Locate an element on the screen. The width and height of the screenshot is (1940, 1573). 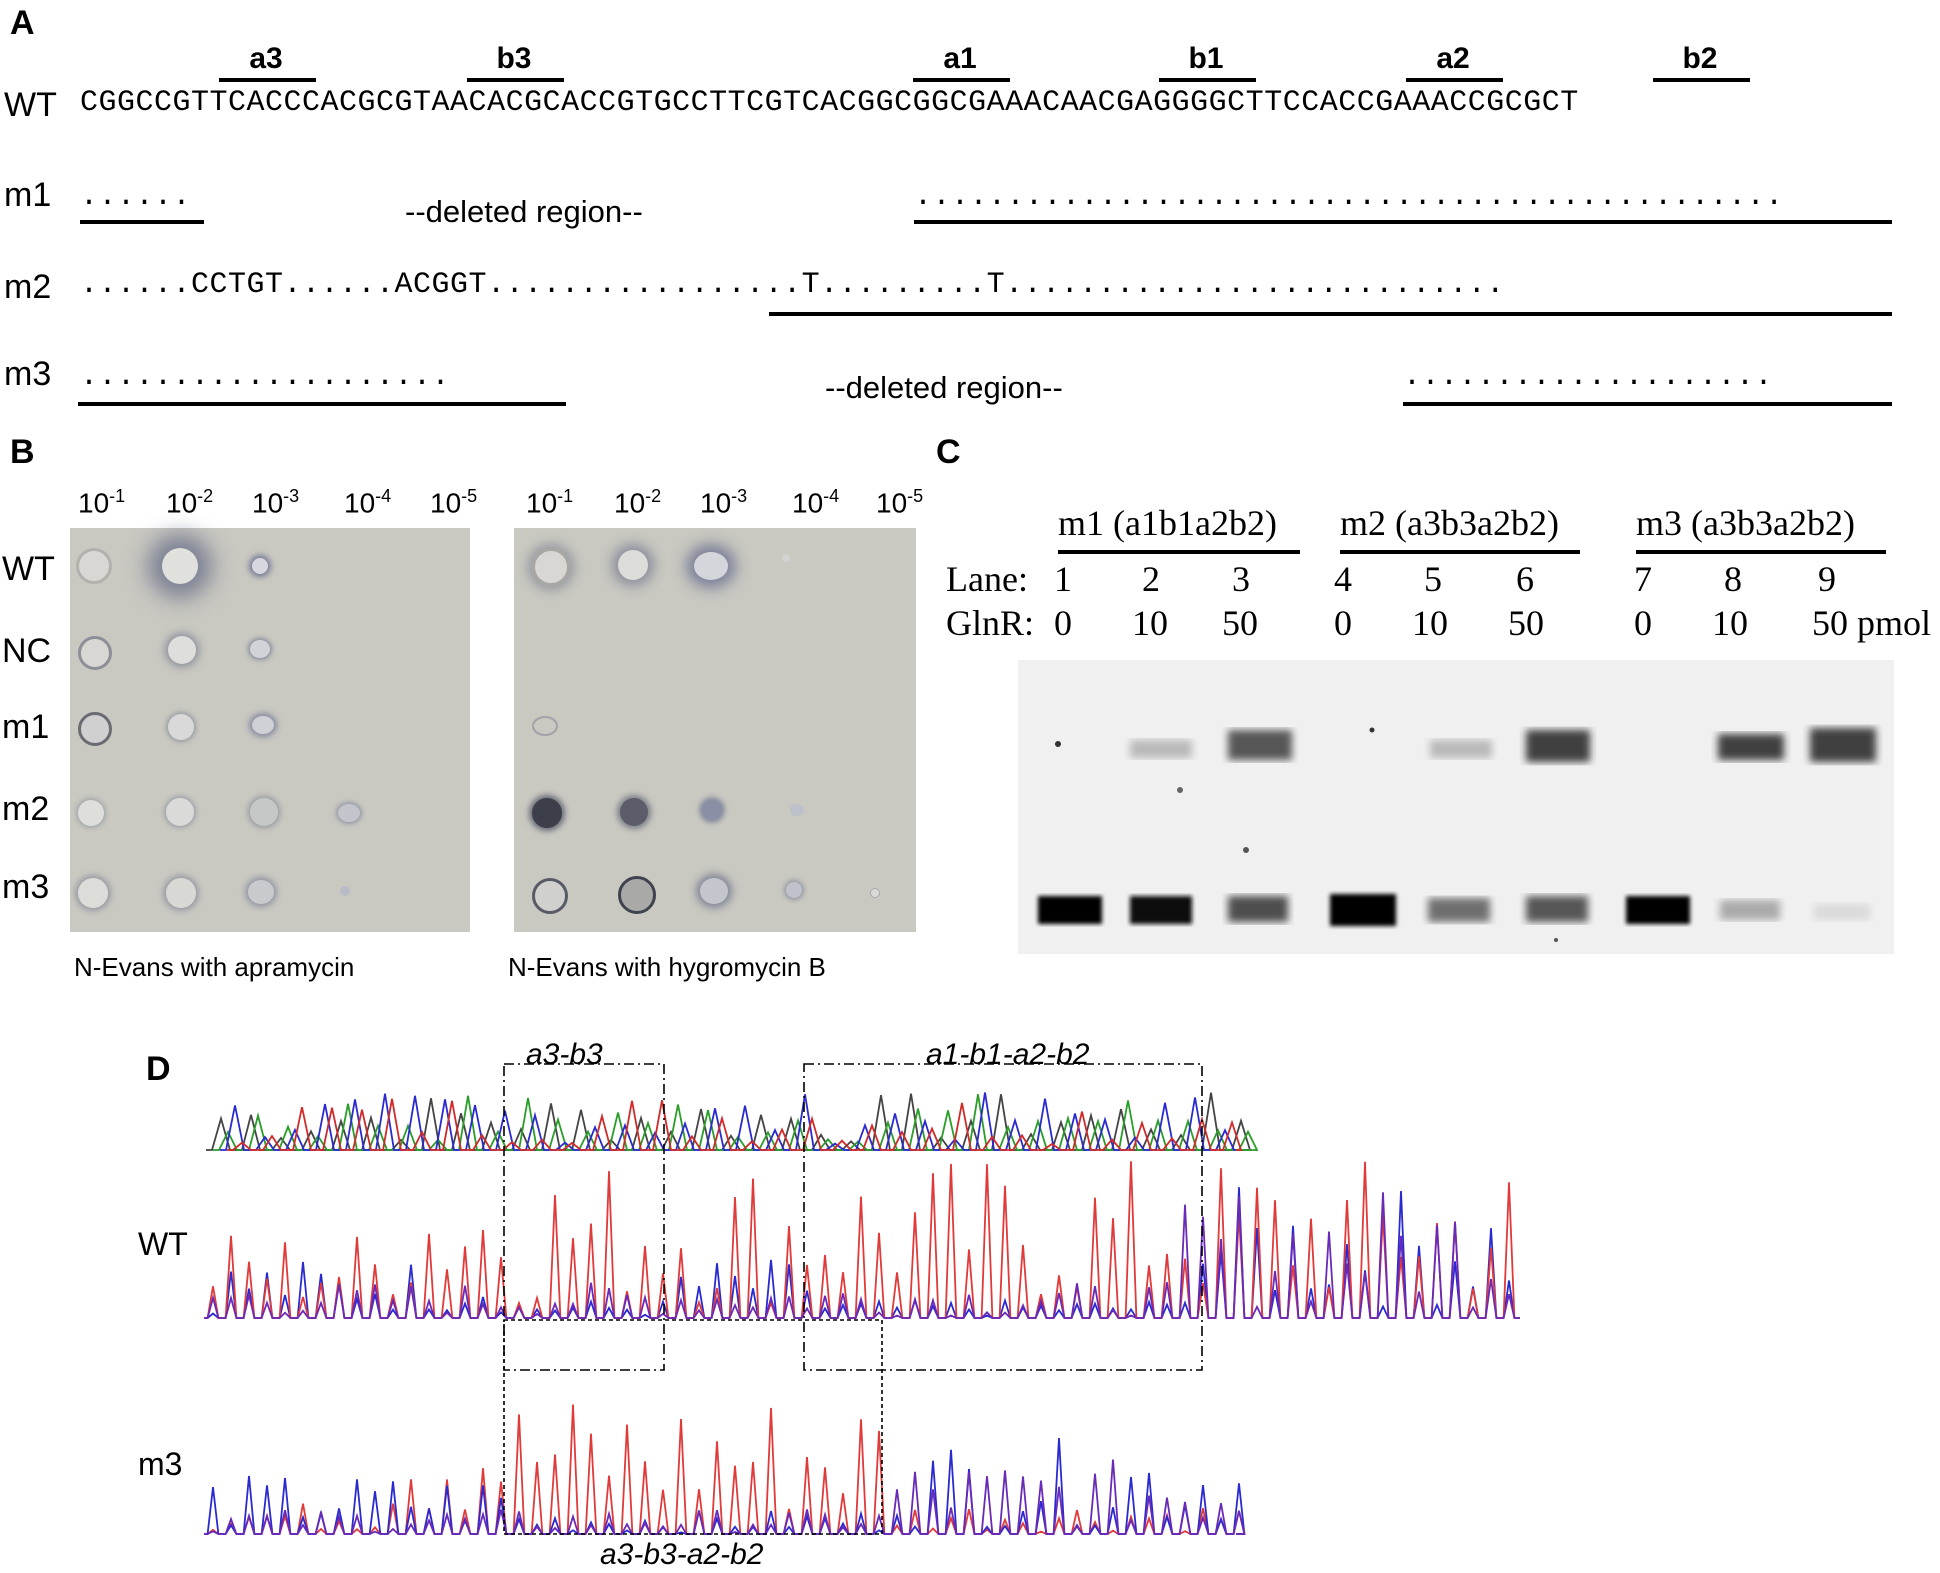
trace-label-m3: m3 is located at coordinates (160, 1464).